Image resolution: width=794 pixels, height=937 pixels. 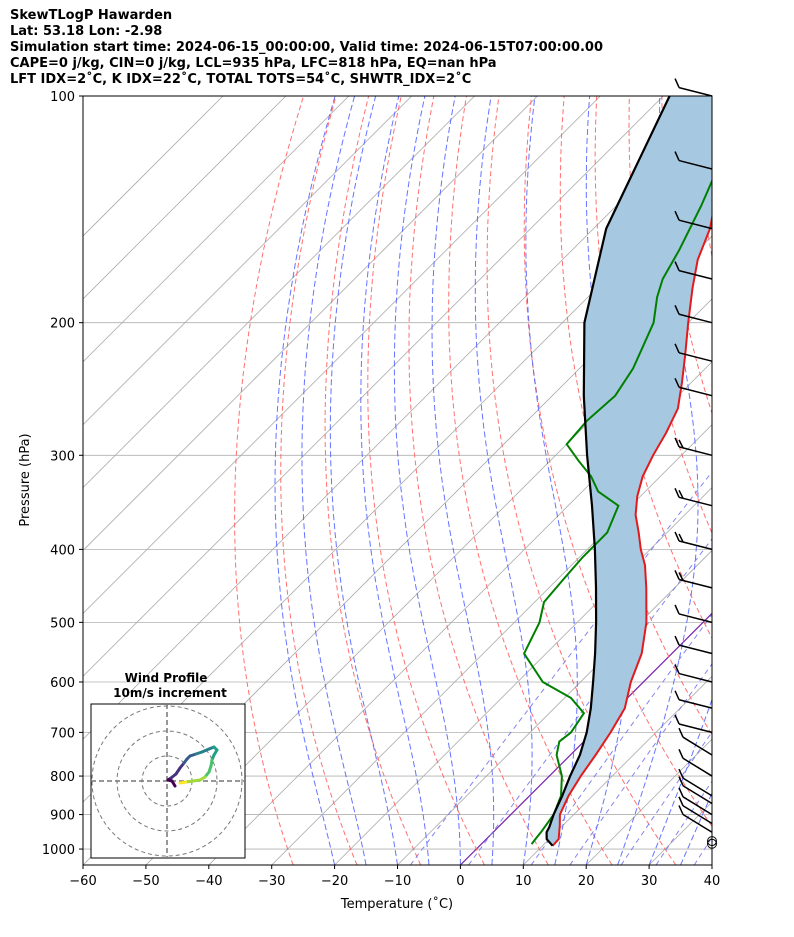 What do you see at coordinates (168, 765) in the screenshot?
I see `wind-profile-inset: Wind Profile 10m/s increment` at bounding box center [168, 765].